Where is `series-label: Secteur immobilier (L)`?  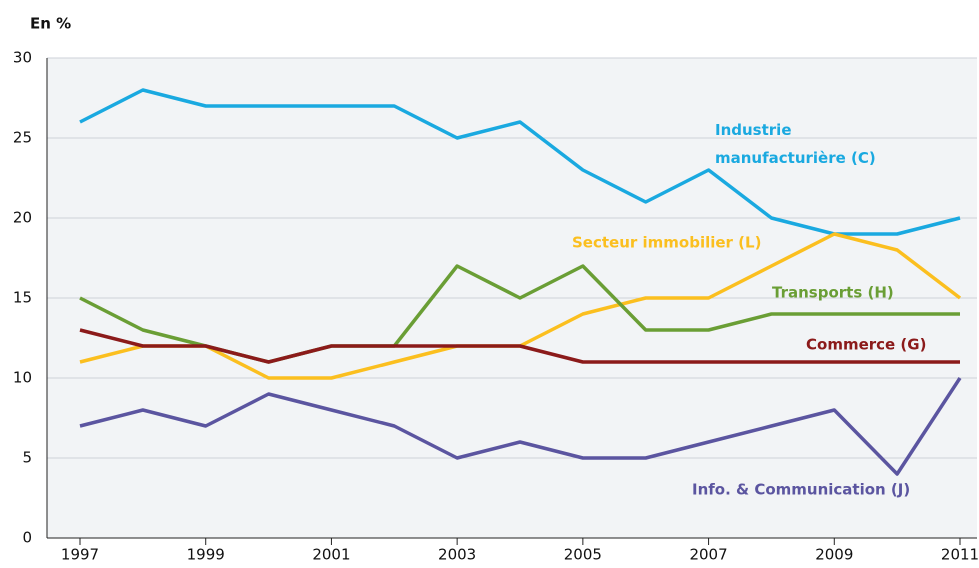
series-label: Secteur immobilier (L) is located at coordinates (666, 243).